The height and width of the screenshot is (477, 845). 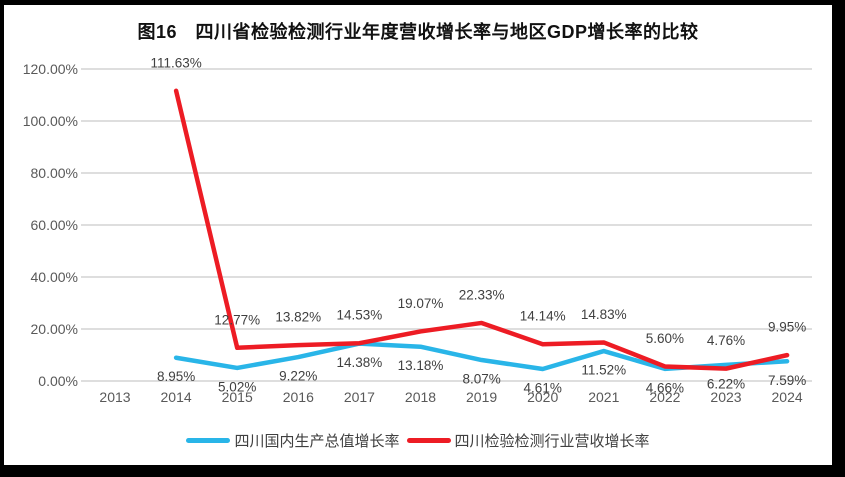 What do you see at coordinates (237, 397) in the screenshot?
I see `x-axis-tick-label: 2015` at bounding box center [237, 397].